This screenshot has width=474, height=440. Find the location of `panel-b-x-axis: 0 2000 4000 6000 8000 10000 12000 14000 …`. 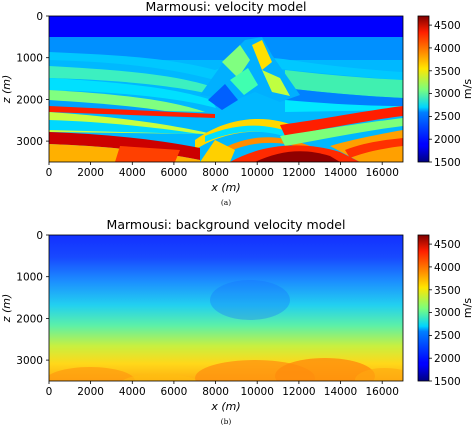

panel-b-x-axis: 0 2000 4000 6000 8000 10000 12000 14000 … is located at coordinates (222, 397).